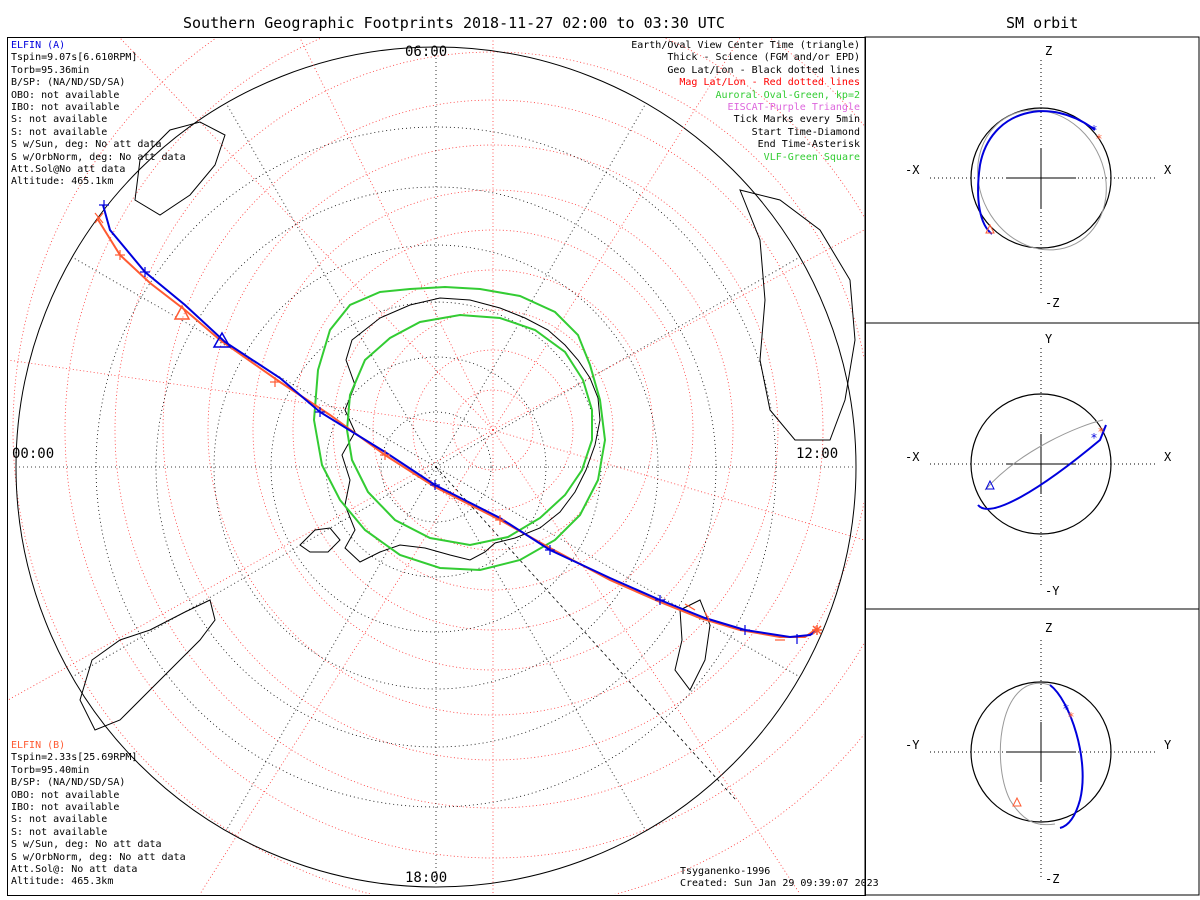  Describe the element at coordinates (745, 45) in the screenshot. I see `legend-item: Earth/Oval View Center Time (triangle)` at that location.